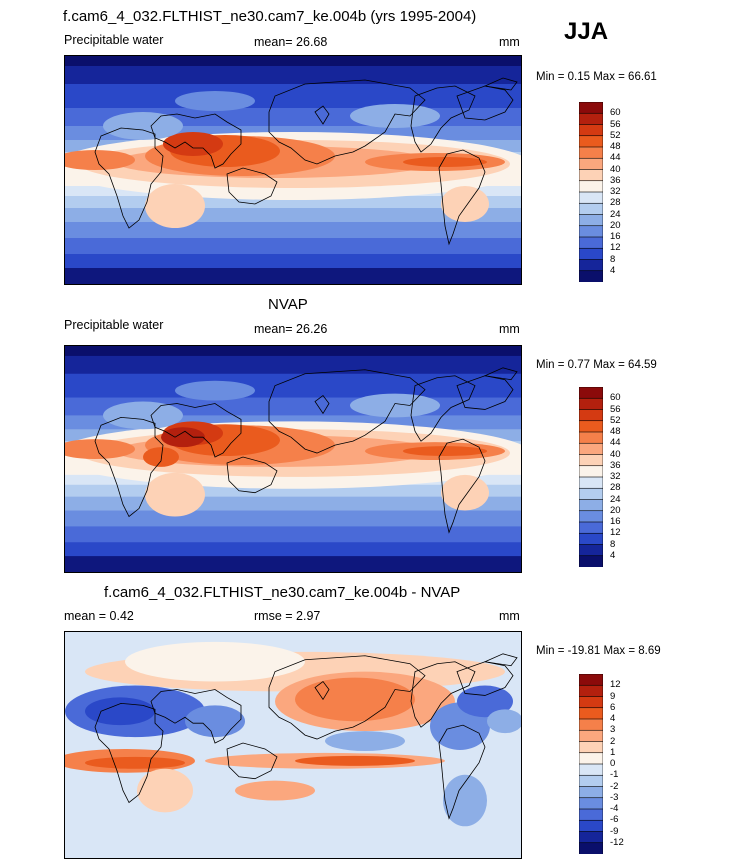 The image size is (732, 865). What do you see at coordinates (291, 329) in the screenshot?
I see `mean-label: mean= 26.26` at bounding box center [291, 329].